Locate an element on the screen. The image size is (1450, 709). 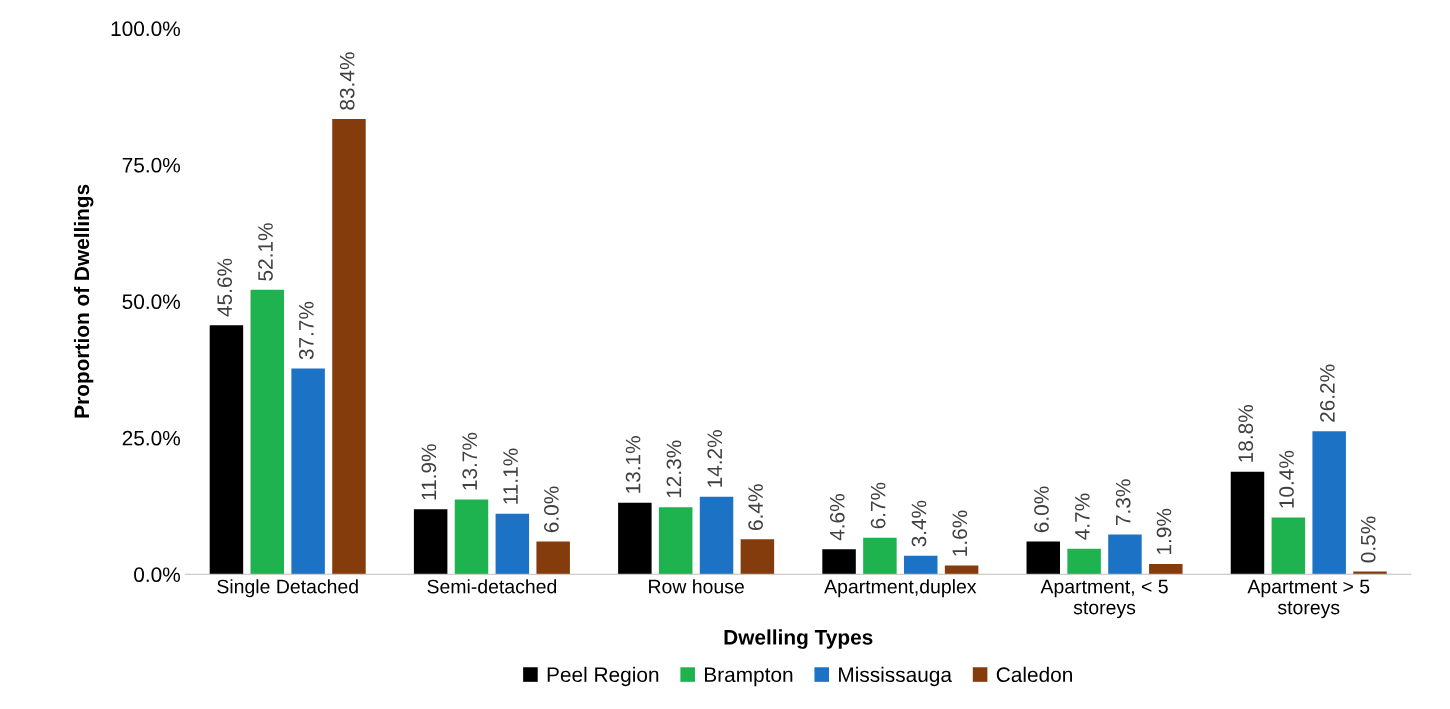
y-tick-label: 100.0% is located at coordinates (145, 29).